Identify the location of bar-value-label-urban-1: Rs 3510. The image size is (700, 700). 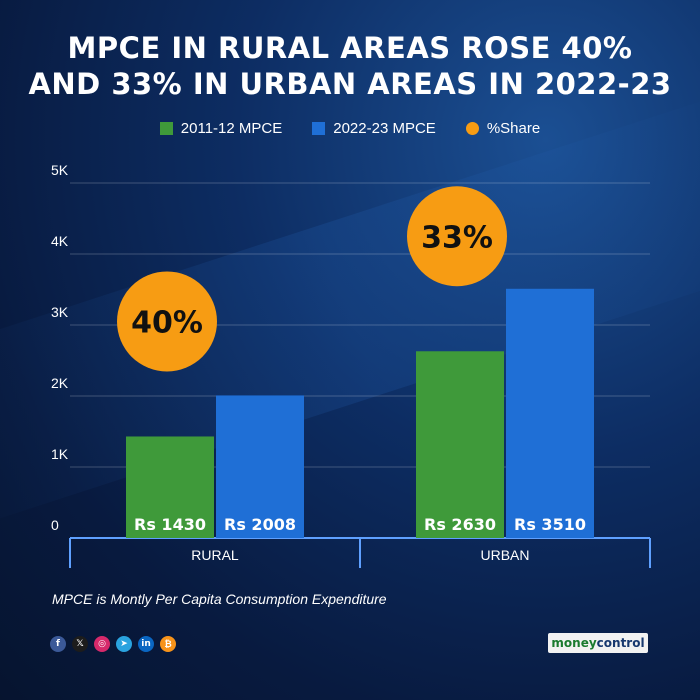
(550, 524).